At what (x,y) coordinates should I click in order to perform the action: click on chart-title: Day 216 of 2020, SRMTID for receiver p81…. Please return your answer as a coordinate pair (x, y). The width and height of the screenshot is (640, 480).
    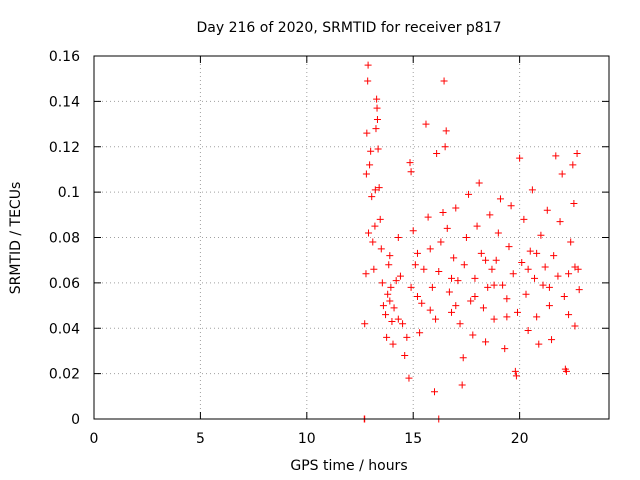
    Looking at the image, I should click on (348, 28).